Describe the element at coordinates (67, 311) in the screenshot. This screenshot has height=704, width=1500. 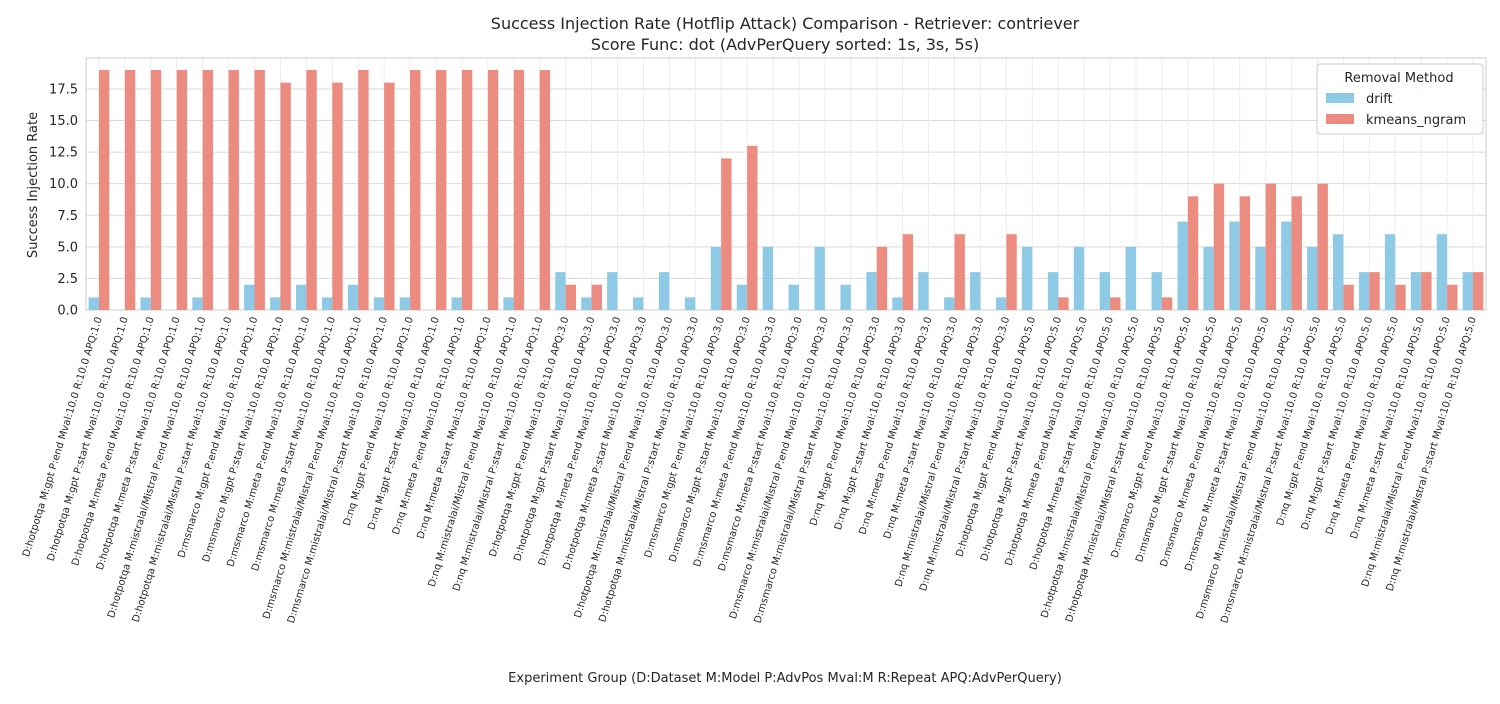
I see `y-tick-label: 0.0` at that location.